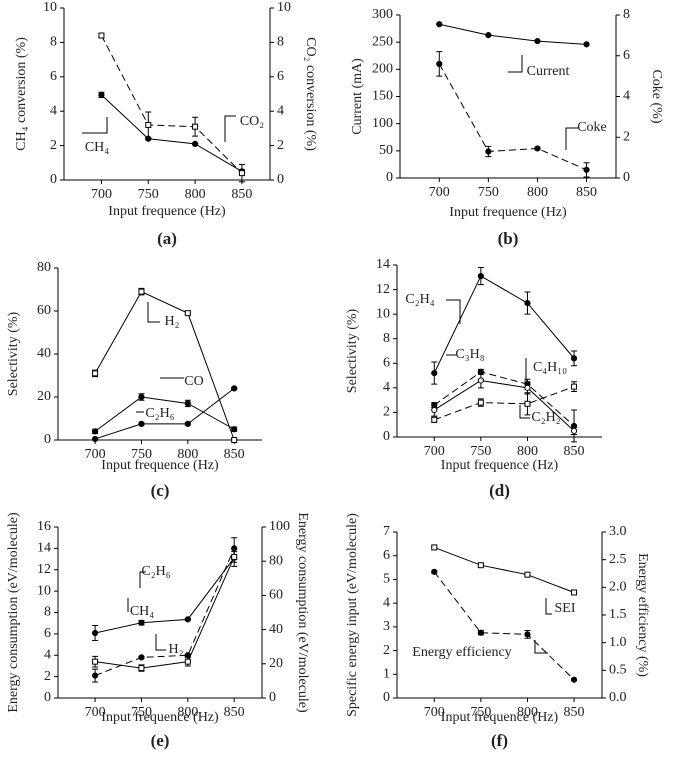 The height and width of the screenshot is (758, 685). What do you see at coordinates (618, 587) in the screenshot?
I see `y2-tick-label: 2.0` at bounding box center [618, 587].